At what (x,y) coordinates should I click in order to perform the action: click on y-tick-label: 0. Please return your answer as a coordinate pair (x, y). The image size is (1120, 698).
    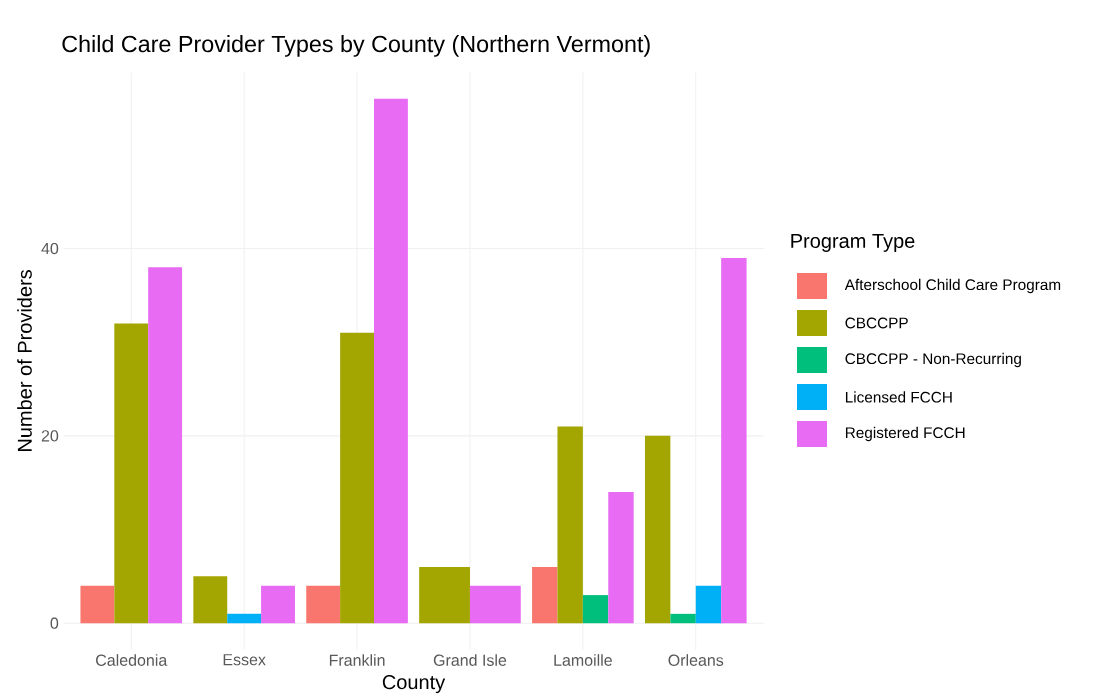
    Looking at the image, I should click on (54, 623).